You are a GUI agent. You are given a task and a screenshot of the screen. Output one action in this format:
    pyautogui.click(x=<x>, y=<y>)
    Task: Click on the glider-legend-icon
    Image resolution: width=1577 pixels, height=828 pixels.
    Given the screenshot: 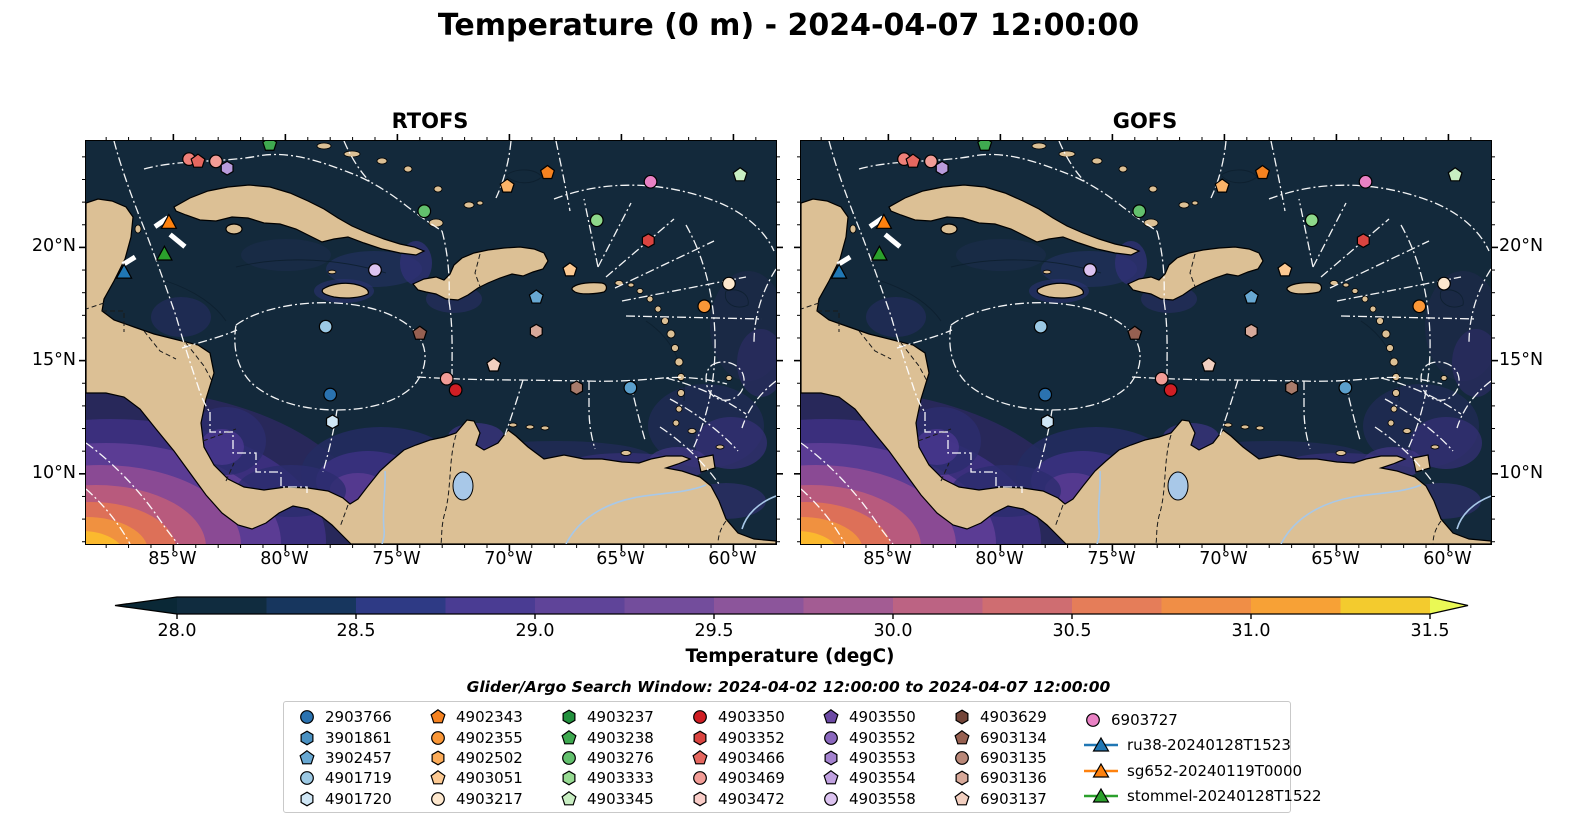 What is the action you would take?
    pyautogui.click(x=1101, y=770)
    